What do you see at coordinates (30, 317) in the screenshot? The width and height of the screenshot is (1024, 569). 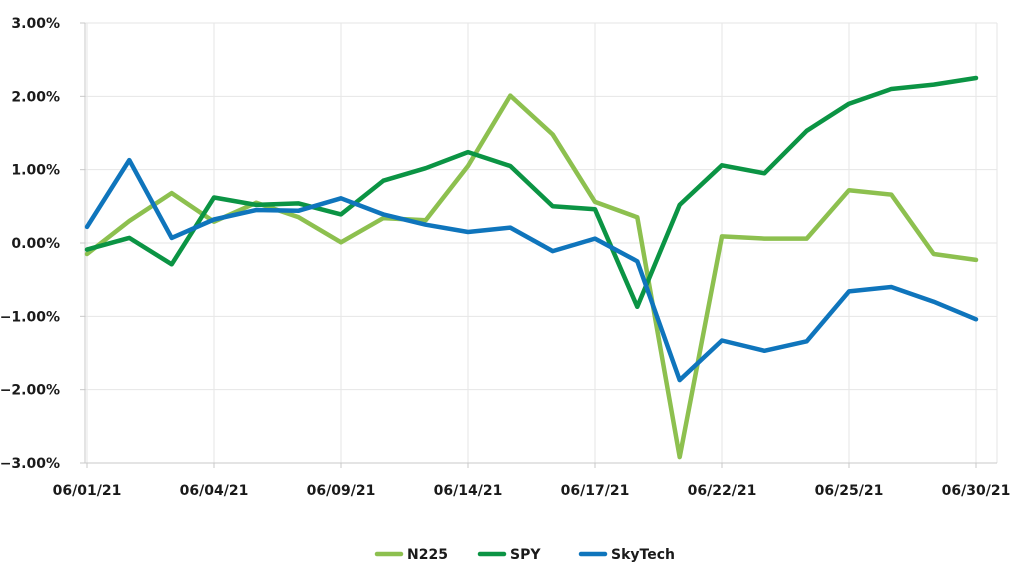 I see `y-tick-label: −1.00%` at bounding box center [30, 317].